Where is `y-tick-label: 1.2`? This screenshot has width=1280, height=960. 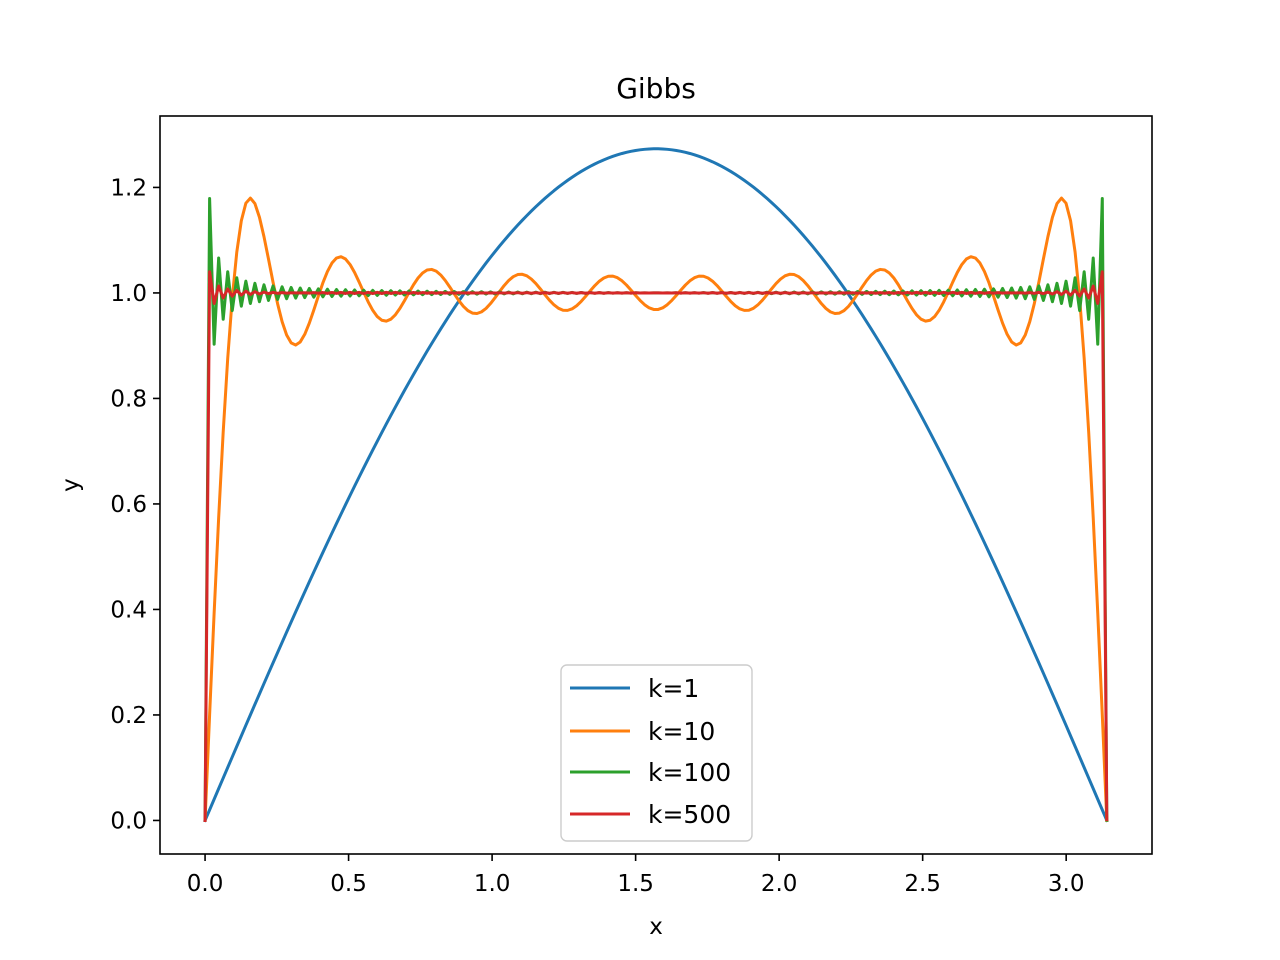
y-tick-label: 1.2 is located at coordinates (128, 188).